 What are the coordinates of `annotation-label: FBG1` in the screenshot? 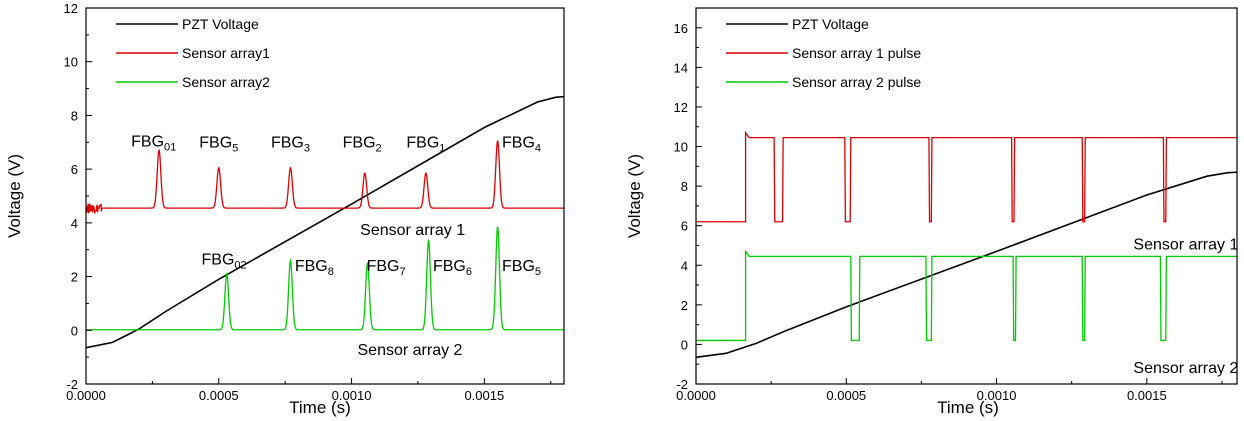 It's located at (425, 145).